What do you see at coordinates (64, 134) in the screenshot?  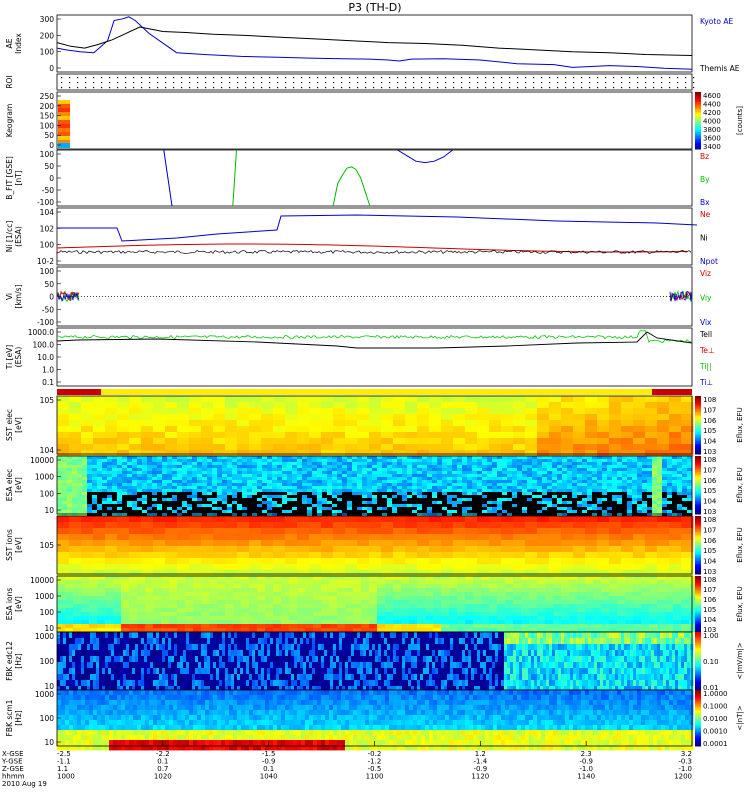 I see `keogram-cell` at bounding box center [64, 134].